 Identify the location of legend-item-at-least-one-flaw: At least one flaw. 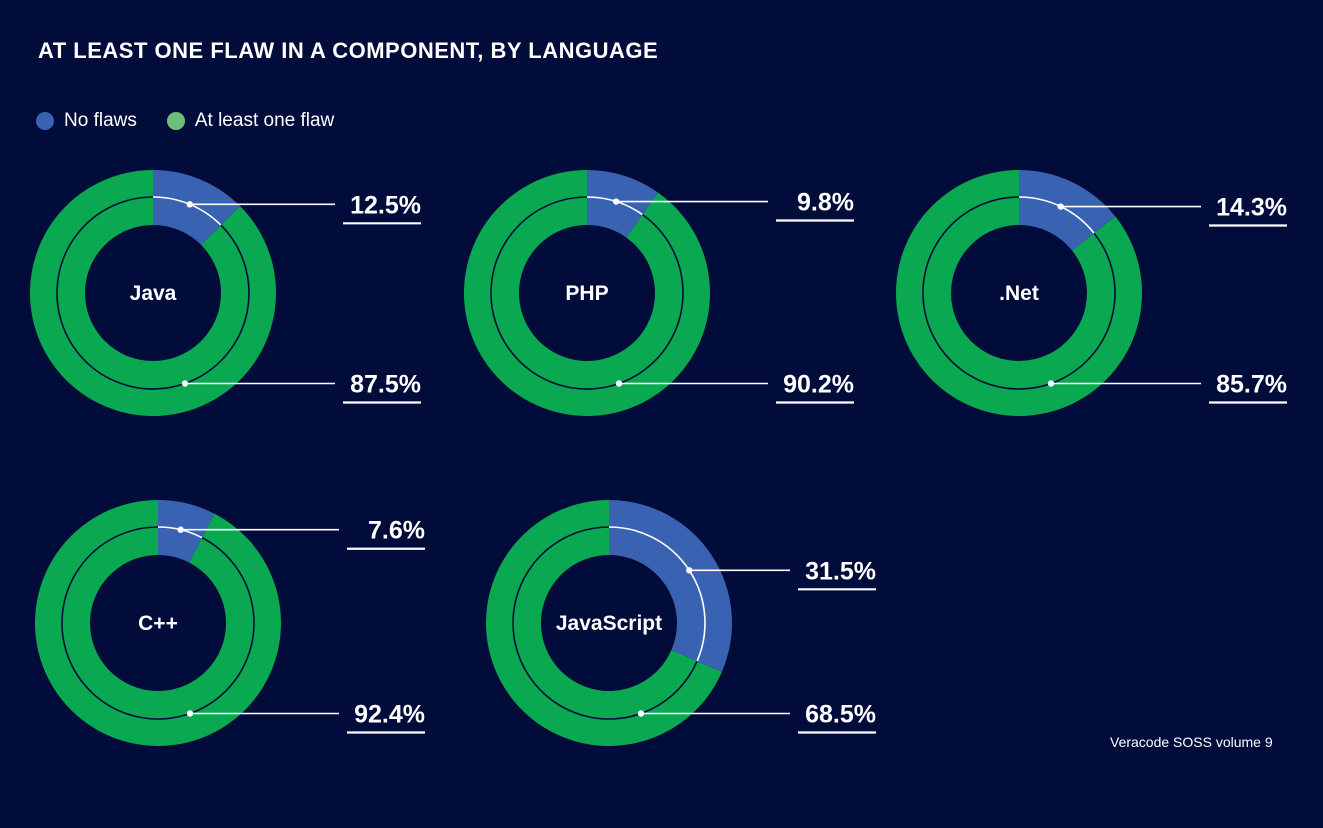
(250, 121).